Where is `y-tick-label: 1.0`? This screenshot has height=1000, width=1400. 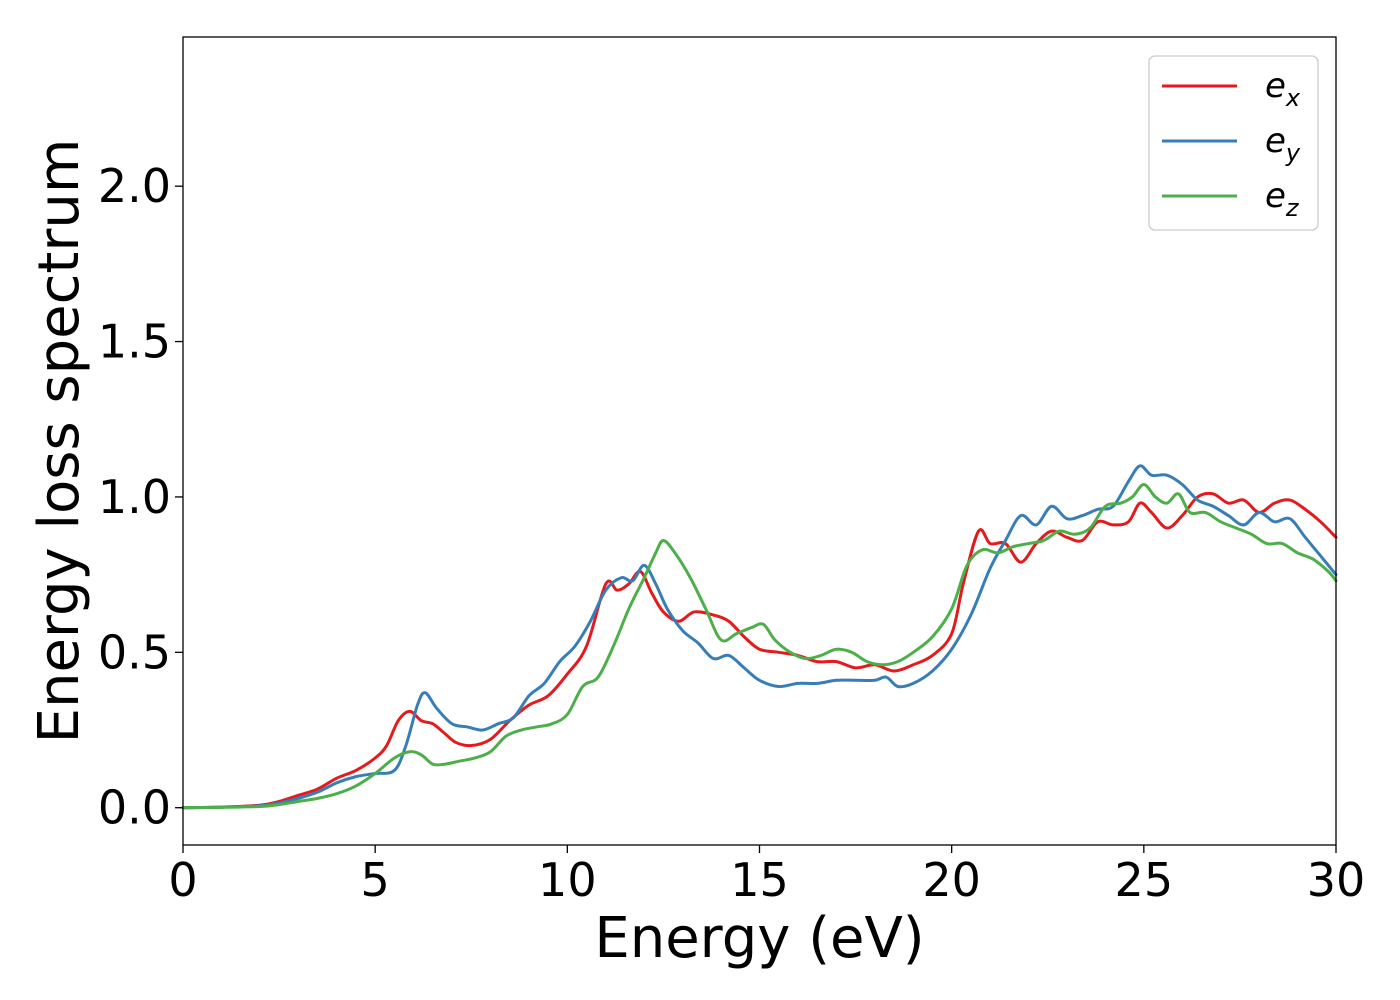 y-tick-label: 1.0 is located at coordinates (134, 497).